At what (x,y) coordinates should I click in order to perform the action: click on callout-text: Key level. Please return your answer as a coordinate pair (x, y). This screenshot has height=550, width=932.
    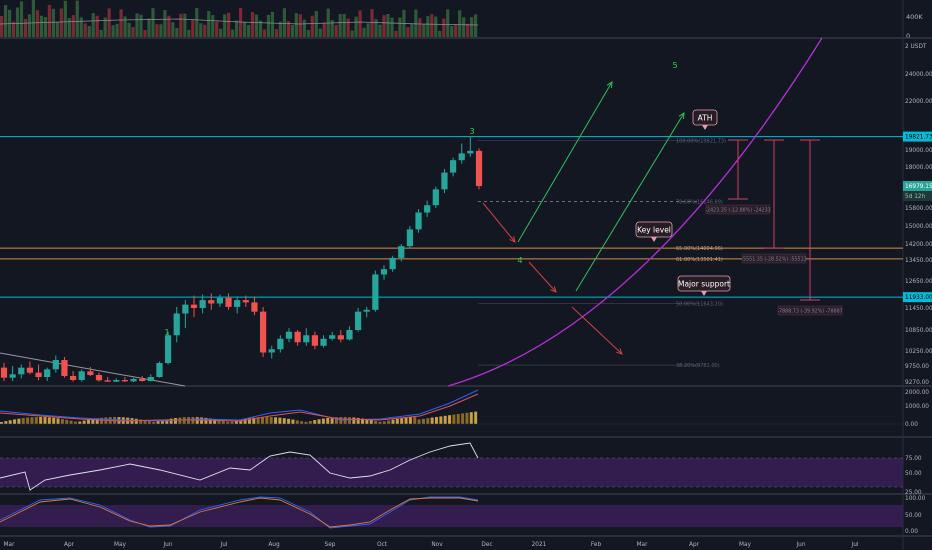
    Looking at the image, I should click on (654, 230).